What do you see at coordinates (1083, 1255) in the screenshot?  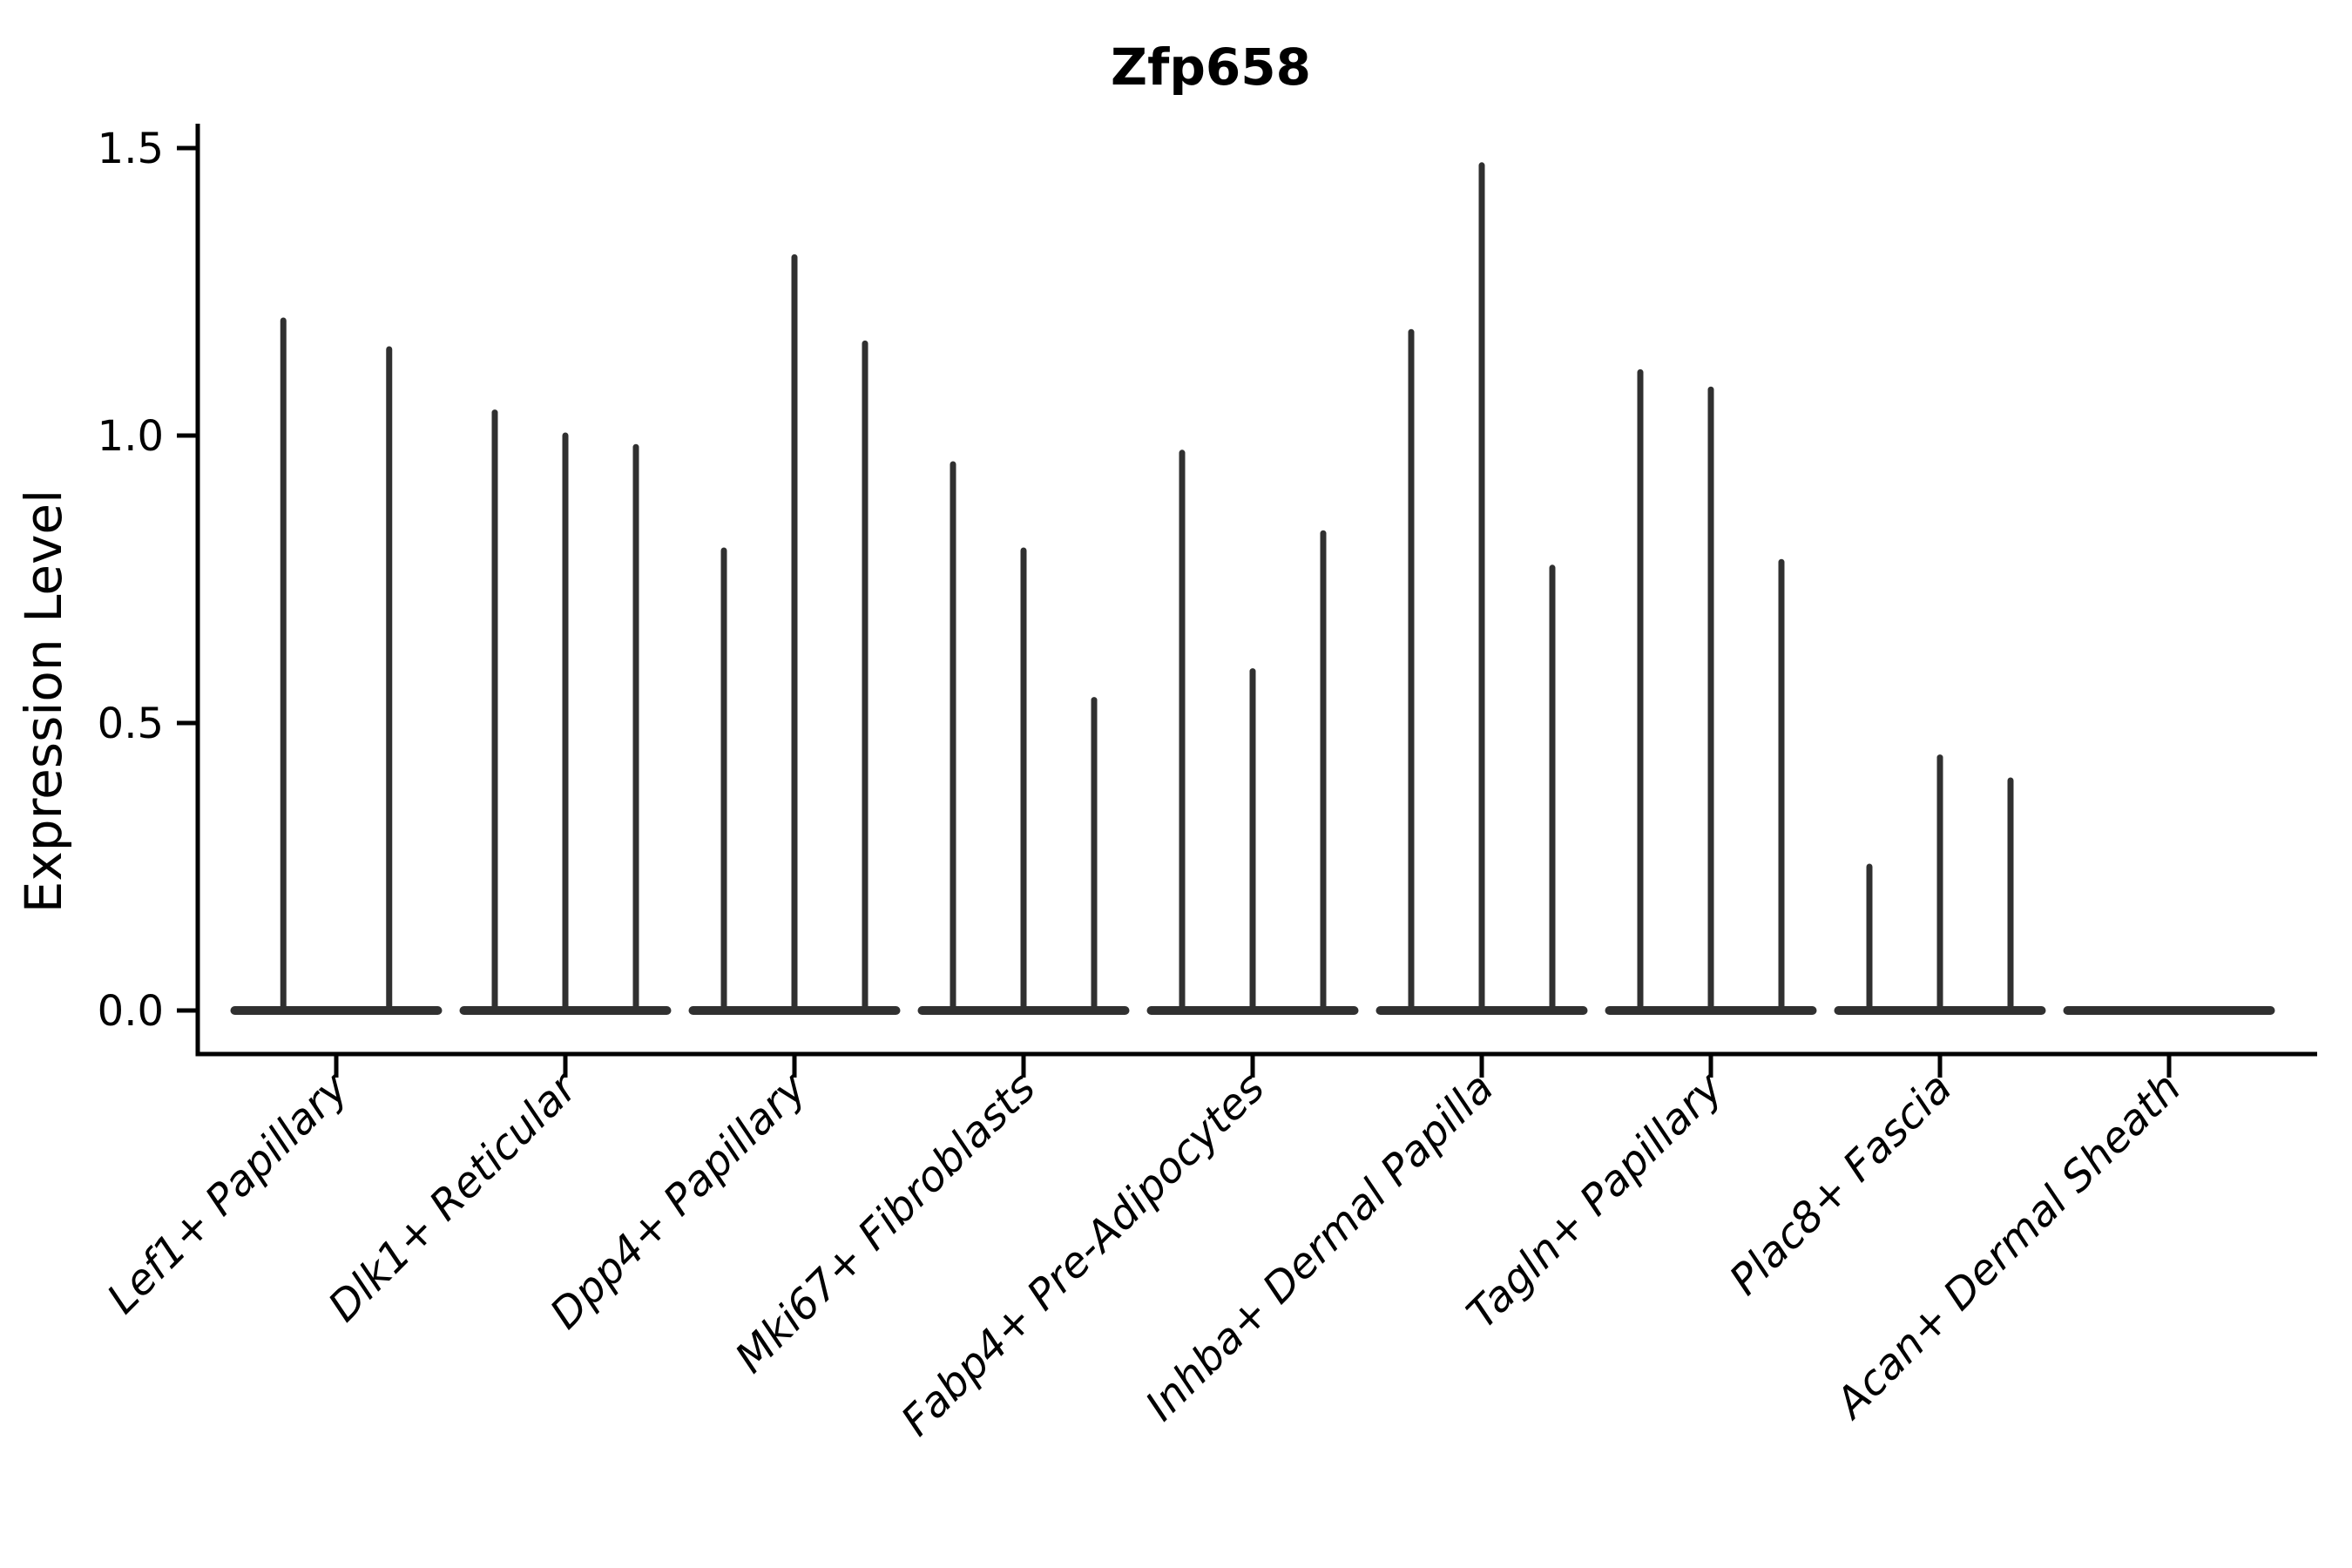 I see `x-tick-label: Fabp4+ Pre-Adipocytes` at bounding box center [1083, 1255].